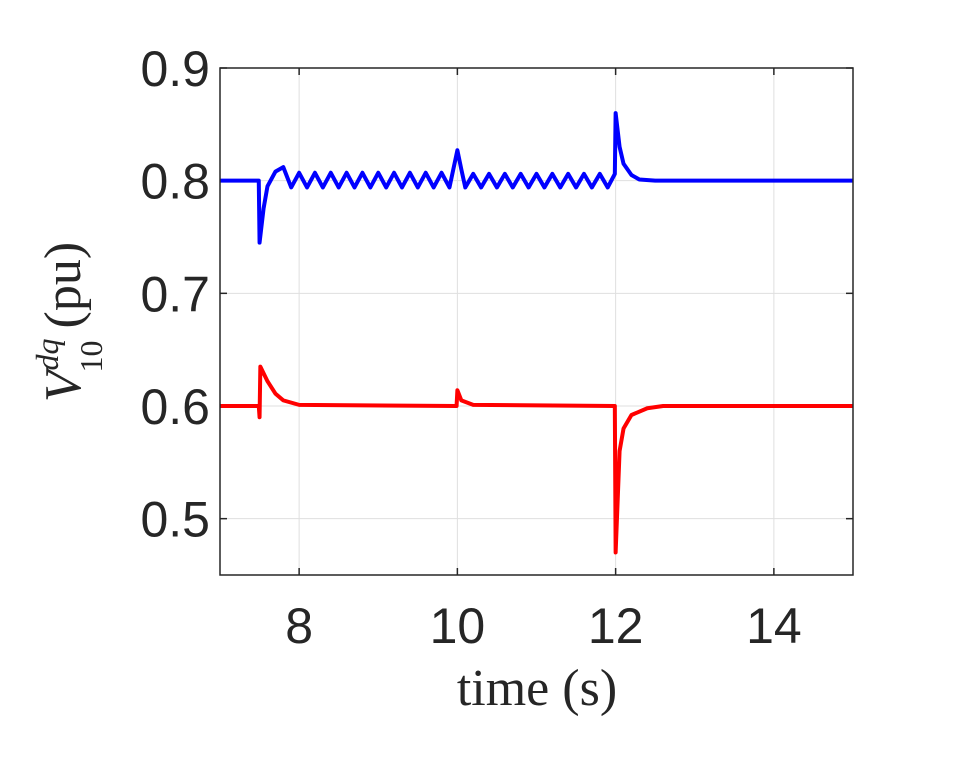 The image size is (955, 758). I want to click on y-tick-label: 0.7, so click(175, 294).